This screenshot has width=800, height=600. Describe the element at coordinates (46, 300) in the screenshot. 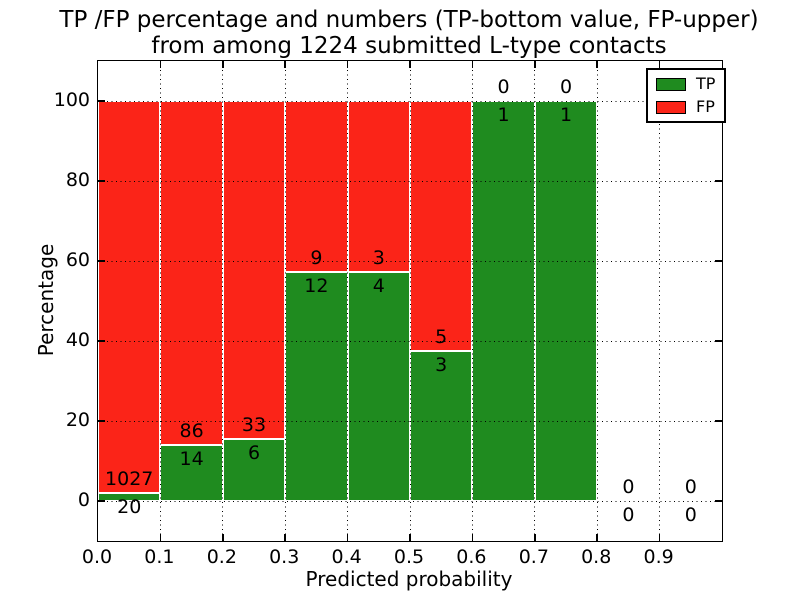

I see `y-axis-label: Percentage` at that location.